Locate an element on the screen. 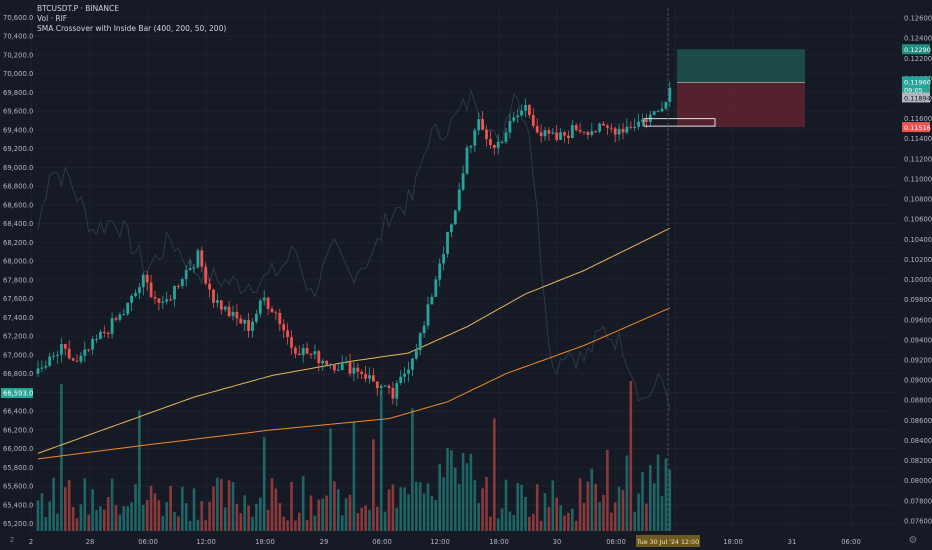  right-axis-tick-label: 0.08200 is located at coordinates (918, 461).